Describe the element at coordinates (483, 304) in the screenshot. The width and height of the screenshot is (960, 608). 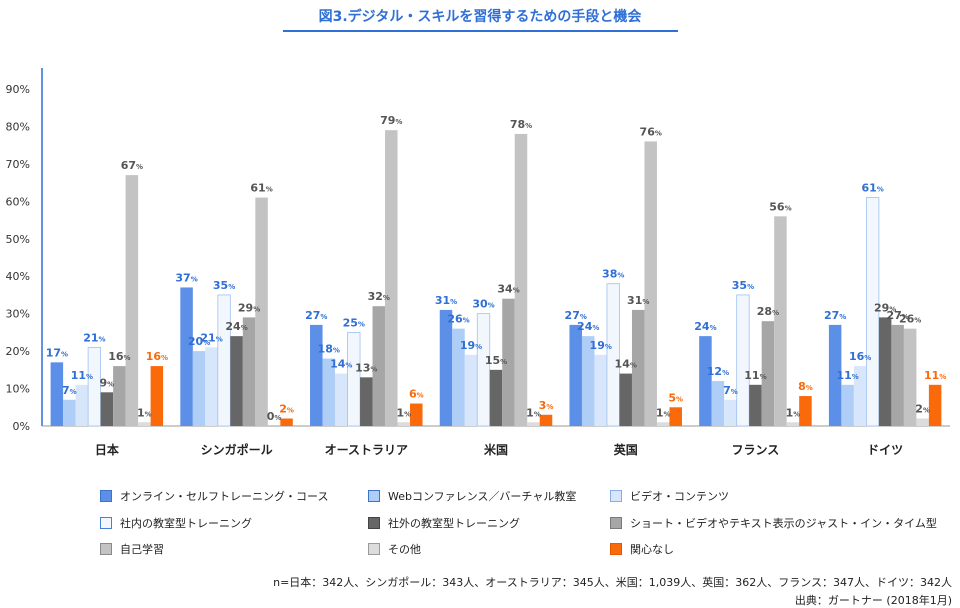
I see `data-label: 30%` at that location.